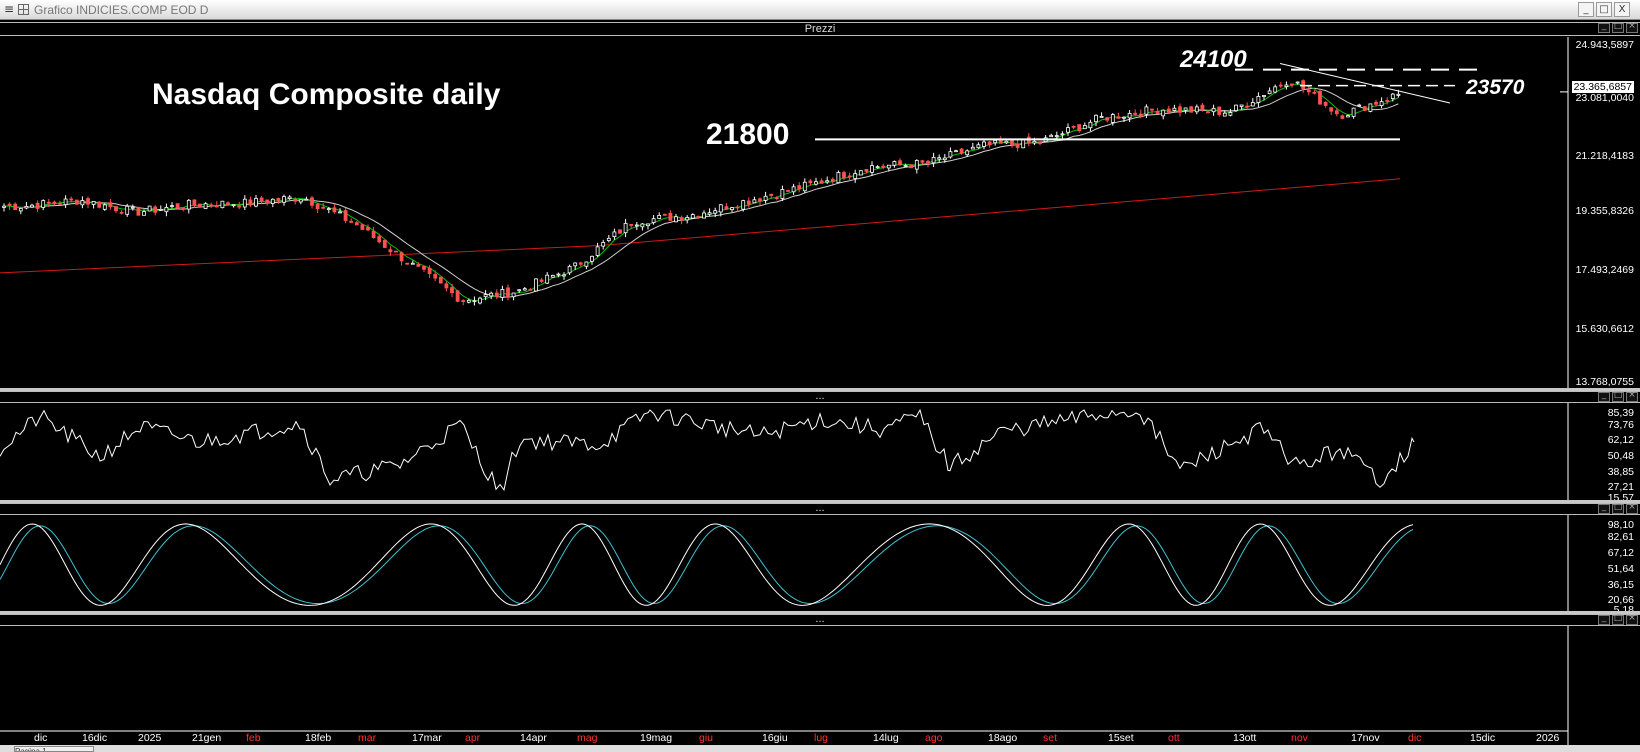 The image size is (1640, 752). What do you see at coordinates (150, 738) in the screenshot?
I see `x-axis-label: 2025` at bounding box center [150, 738].